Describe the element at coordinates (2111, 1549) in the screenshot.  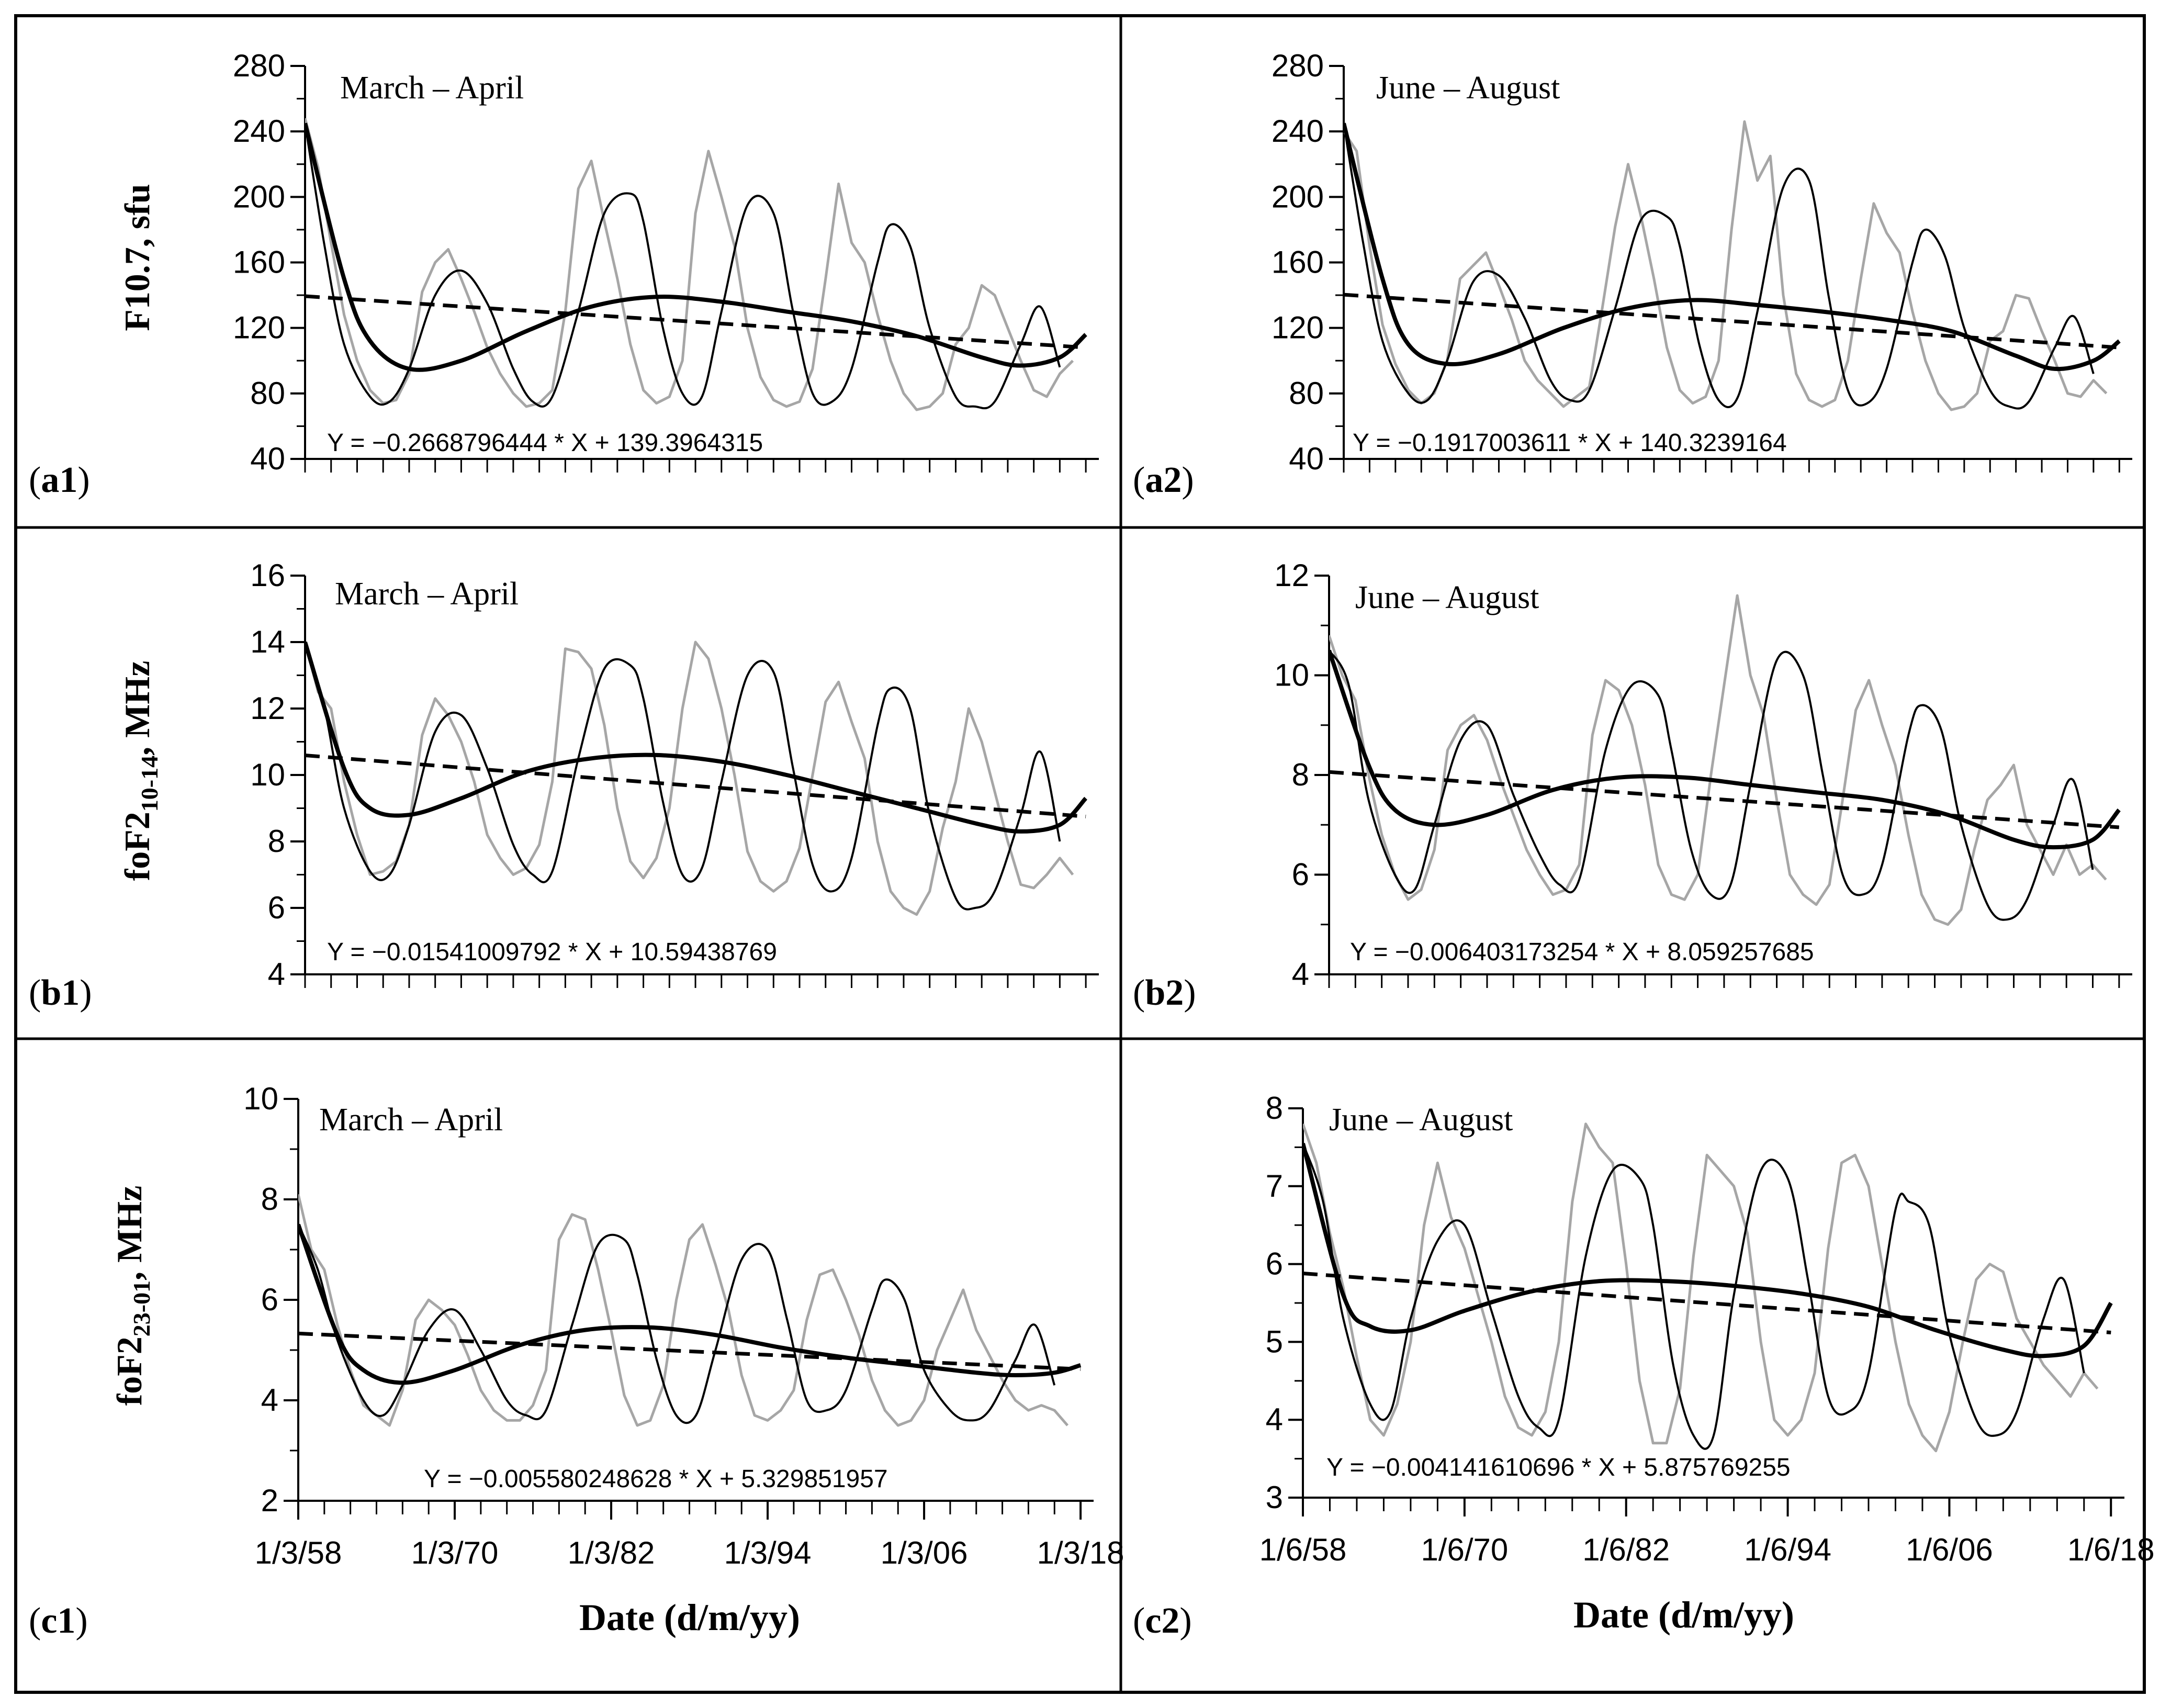
I see `x-tick-label: 1/6/18` at that location.